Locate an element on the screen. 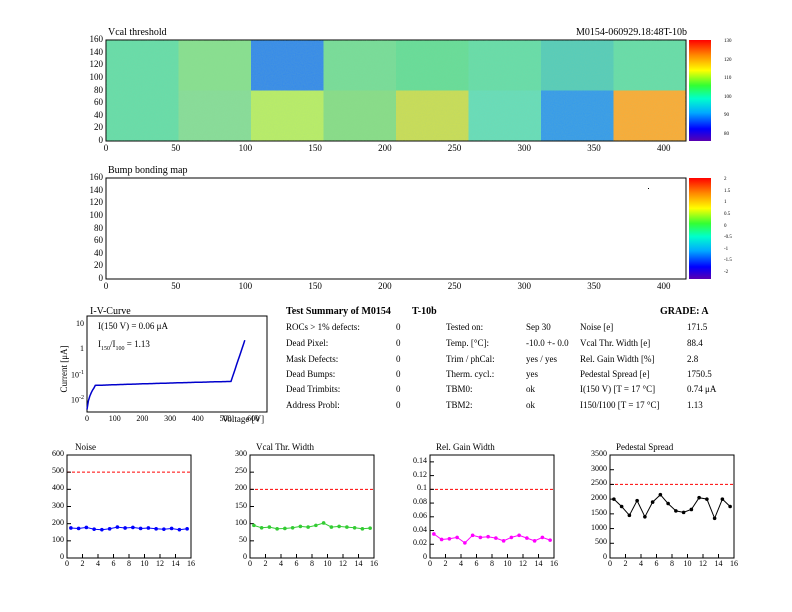 The height and width of the screenshot is (612, 792). y-tick-label: 250 is located at coordinates (241, 471).